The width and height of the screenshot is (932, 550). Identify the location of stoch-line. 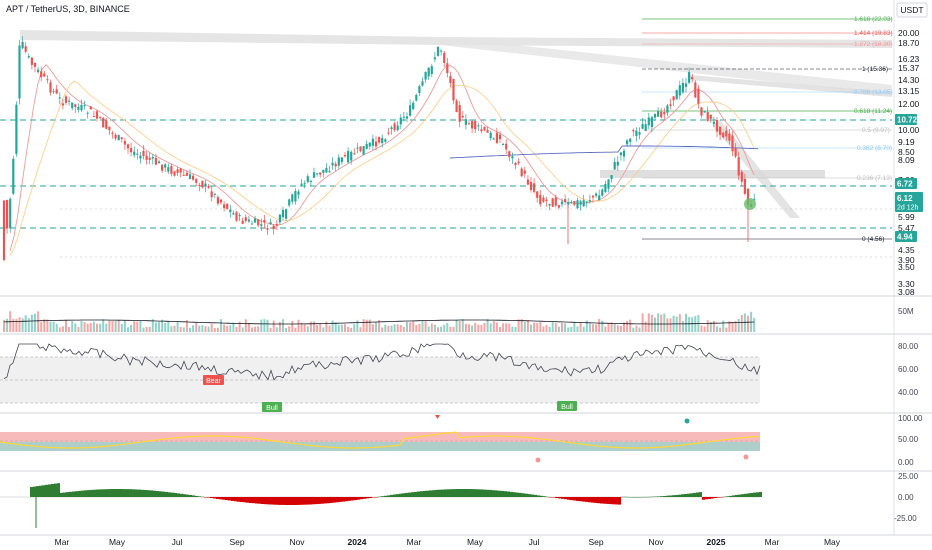
(380, 440).